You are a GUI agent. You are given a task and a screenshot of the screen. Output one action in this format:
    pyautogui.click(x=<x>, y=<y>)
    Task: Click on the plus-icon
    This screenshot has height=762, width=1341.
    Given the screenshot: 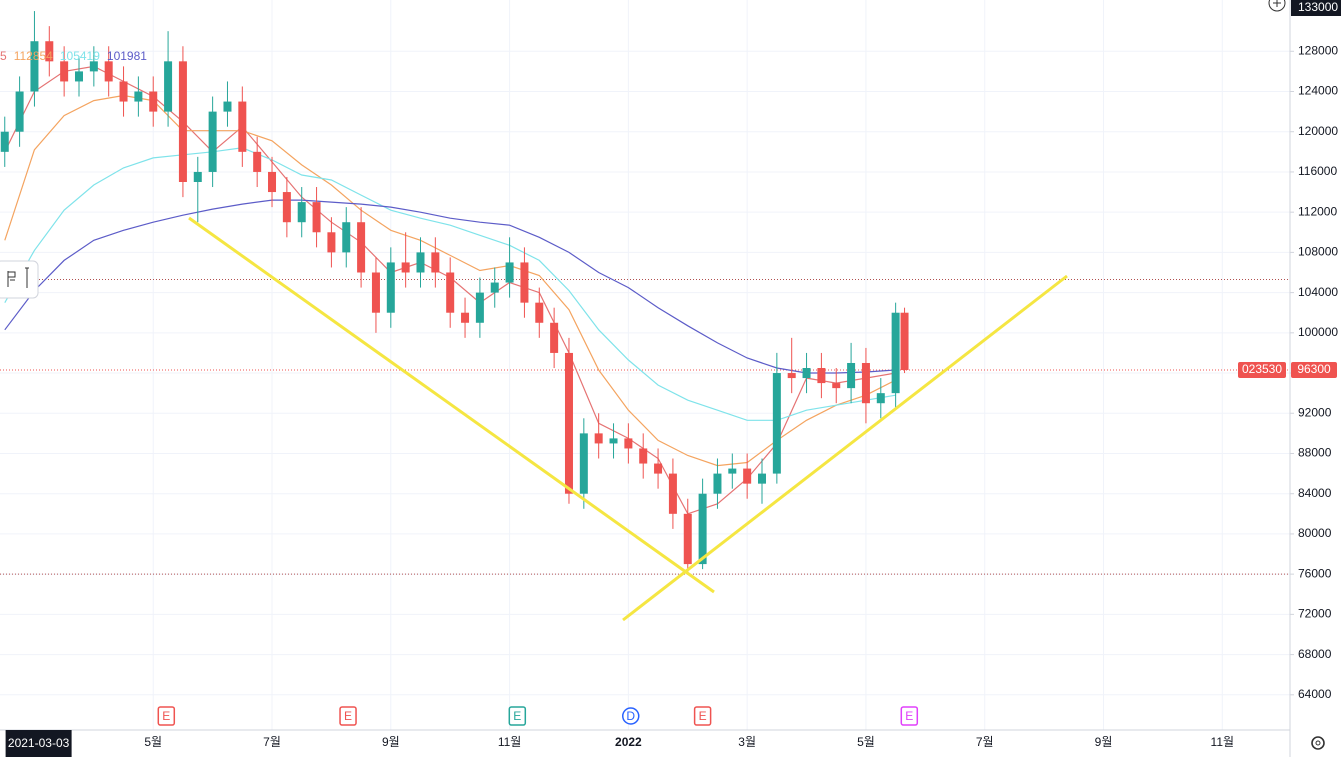 What is the action you would take?
    pyautogui.click(x=1277, y=3)
    